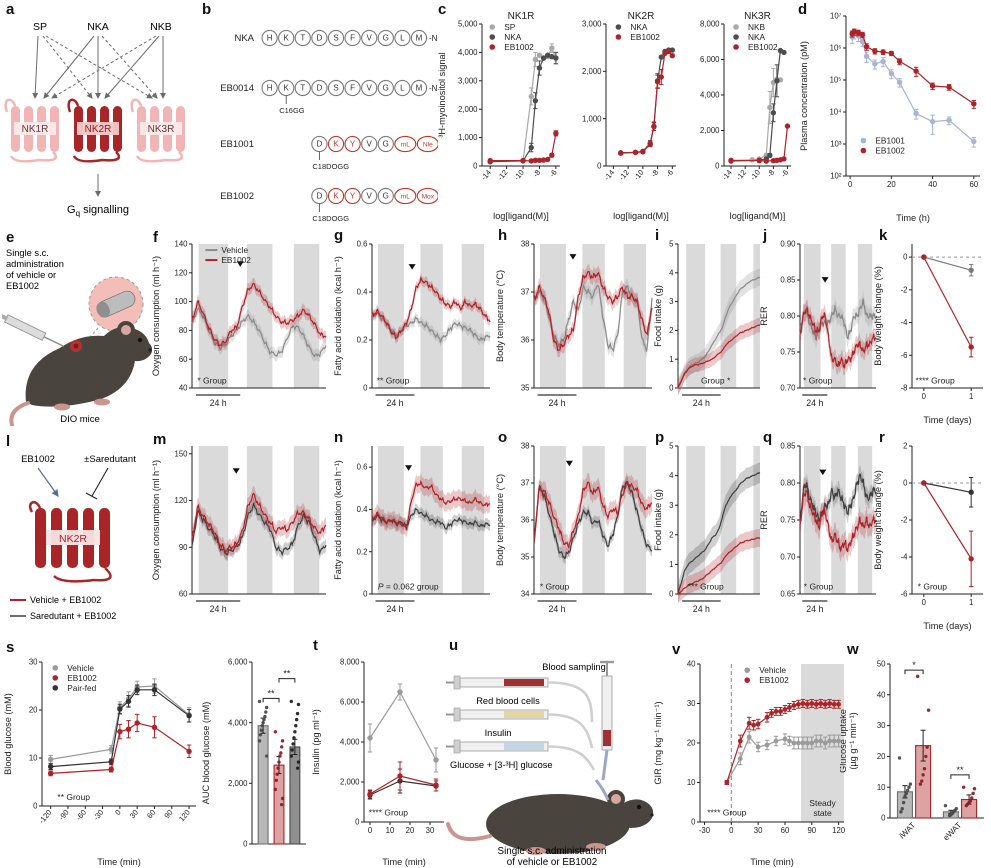 The width and height of the screenshot is (991, 868). I want to click on receptor-diagram: SP NKA NKB NK1R NK2R NK3R Gq signalling, so click(94, 119).